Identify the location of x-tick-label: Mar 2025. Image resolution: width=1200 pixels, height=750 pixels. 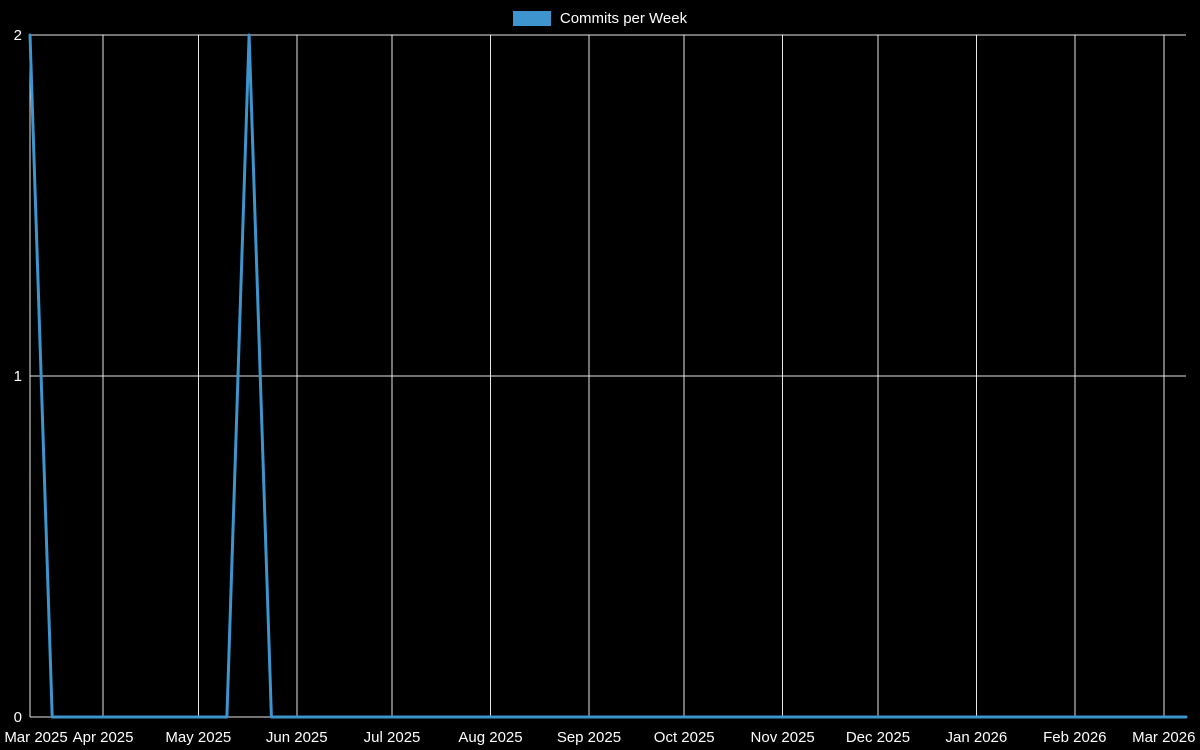
(35, 737).